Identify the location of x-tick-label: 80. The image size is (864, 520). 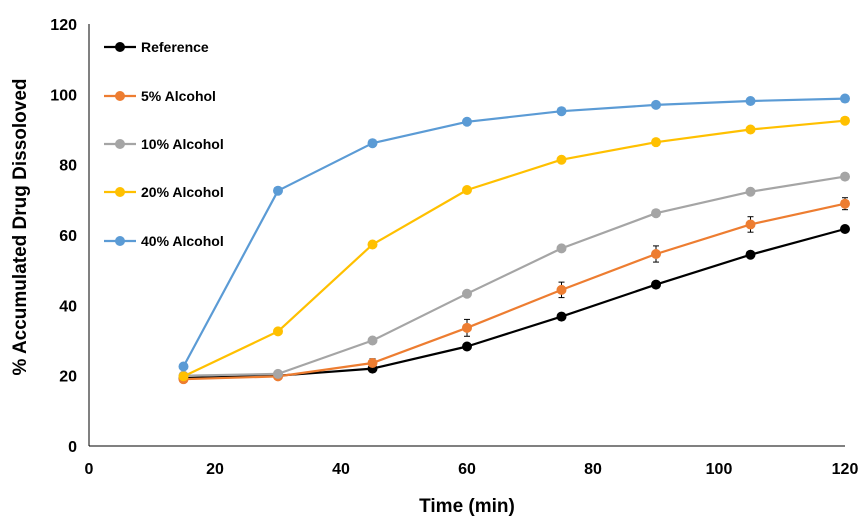
(593, 469).